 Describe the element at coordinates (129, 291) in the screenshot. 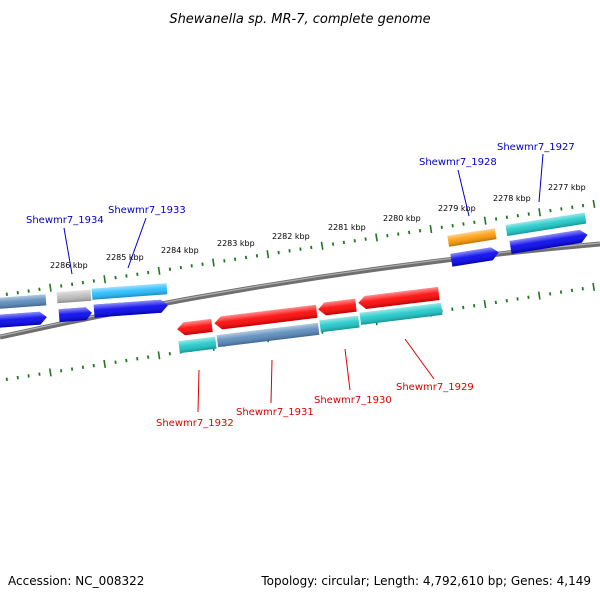

I see `gene-lightblue-shewmr7-1933` at that location.